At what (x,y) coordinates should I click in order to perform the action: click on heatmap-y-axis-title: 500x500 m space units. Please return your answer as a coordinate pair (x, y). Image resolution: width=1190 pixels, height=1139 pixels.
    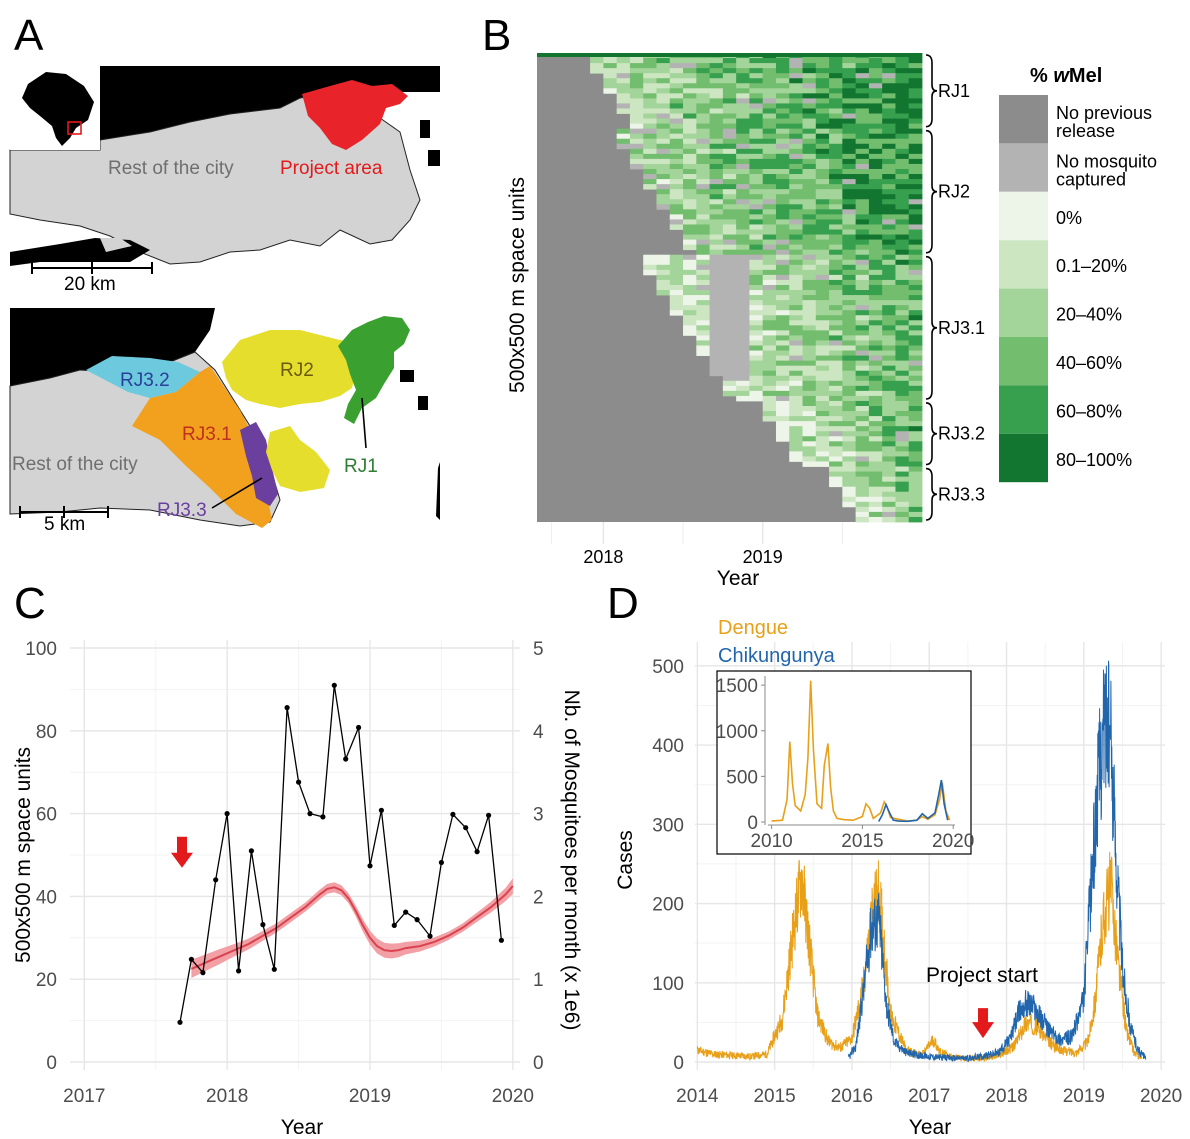
    Looking at the image, I should click on (517, 285).